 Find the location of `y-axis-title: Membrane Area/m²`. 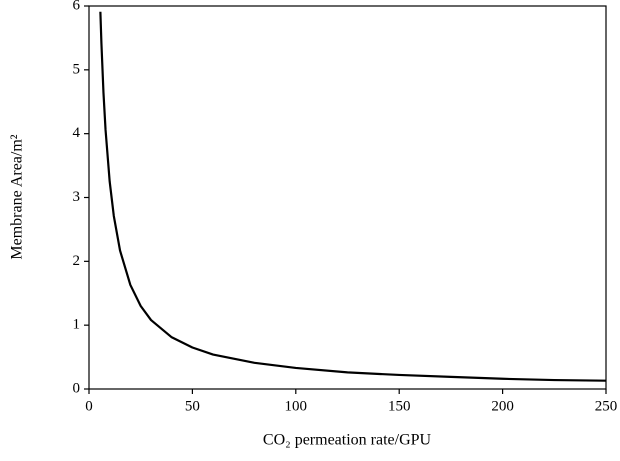

y-axis-title: Membrane Area/m² is located at coordinates (17, 196).